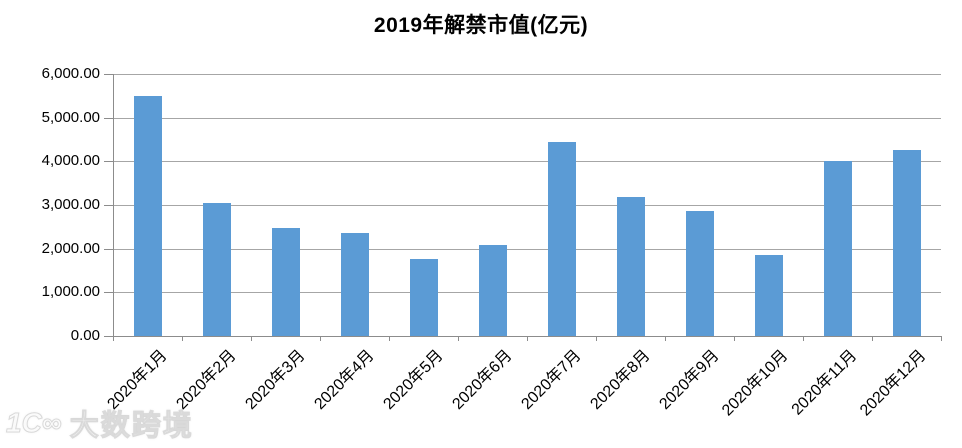  Describe the element at coordinates (482, 380) in the screenshot. I see `x-axis-label: 2020年6月` at that location.